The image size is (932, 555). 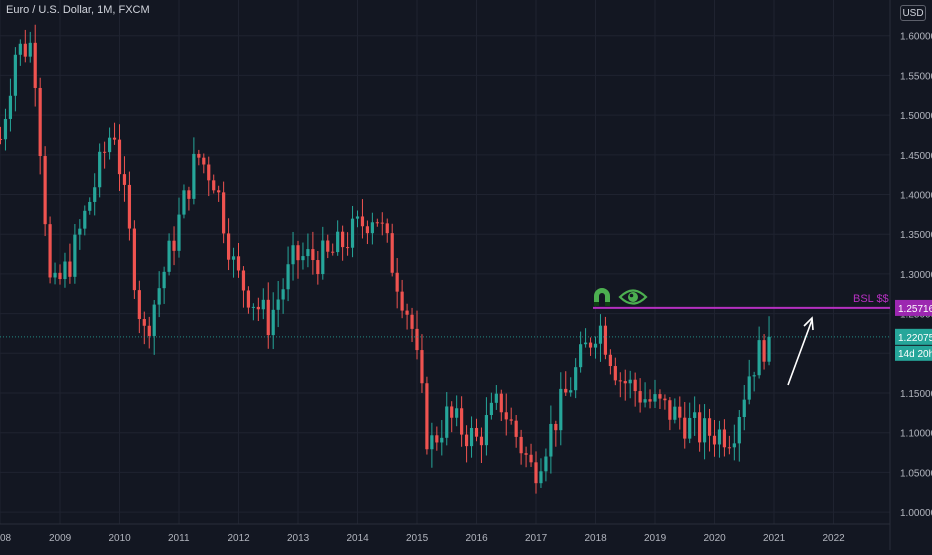 I want to click on level-price-badge, so click(x=913, y=307).